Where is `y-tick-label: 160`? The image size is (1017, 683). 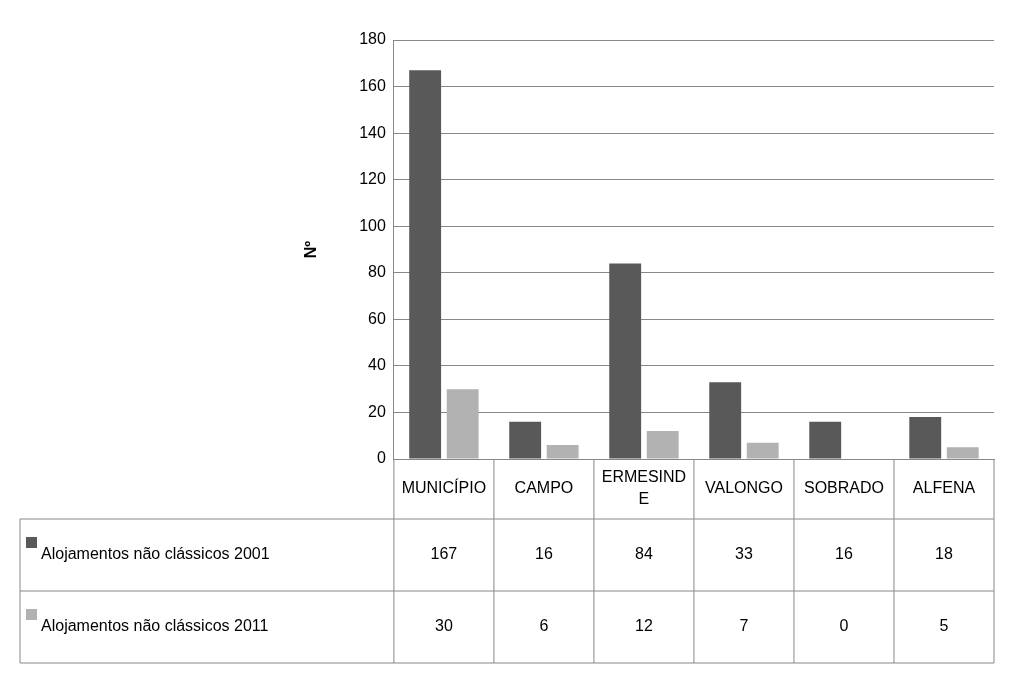 y-tick-label: 160 is located at coordinates (372, 85).